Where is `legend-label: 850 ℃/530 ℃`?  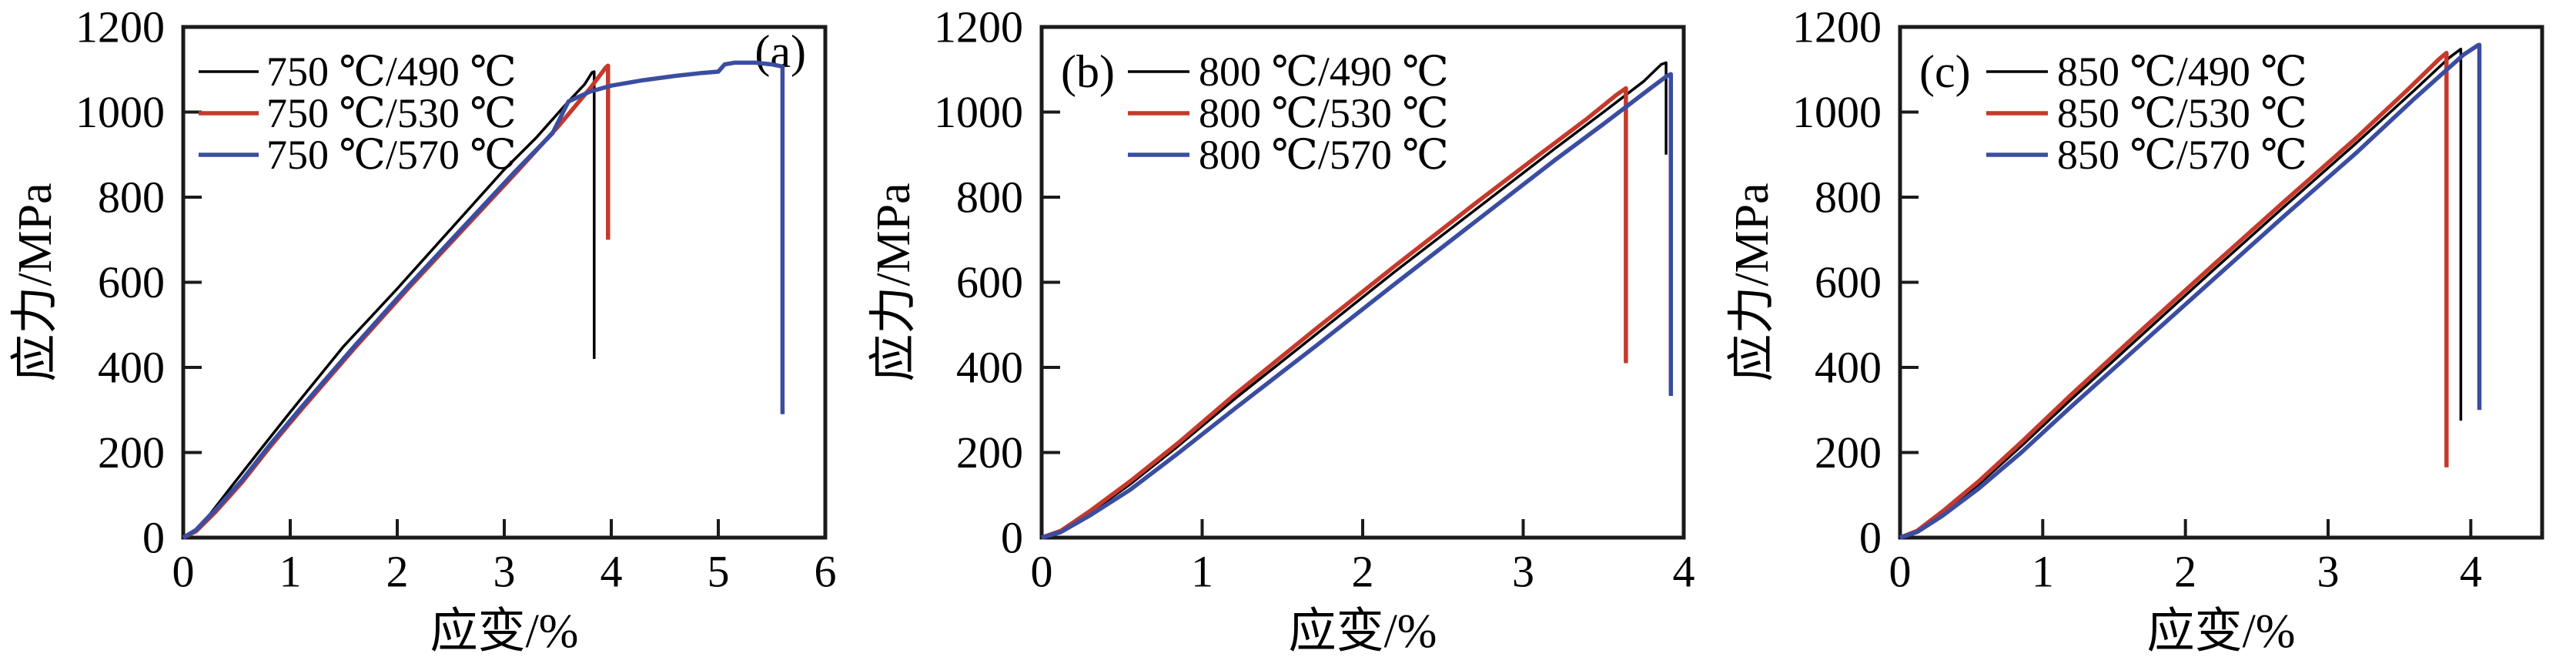
legend-label: 850 ℃/530 ℃ is located at coordinates (2182, 113).